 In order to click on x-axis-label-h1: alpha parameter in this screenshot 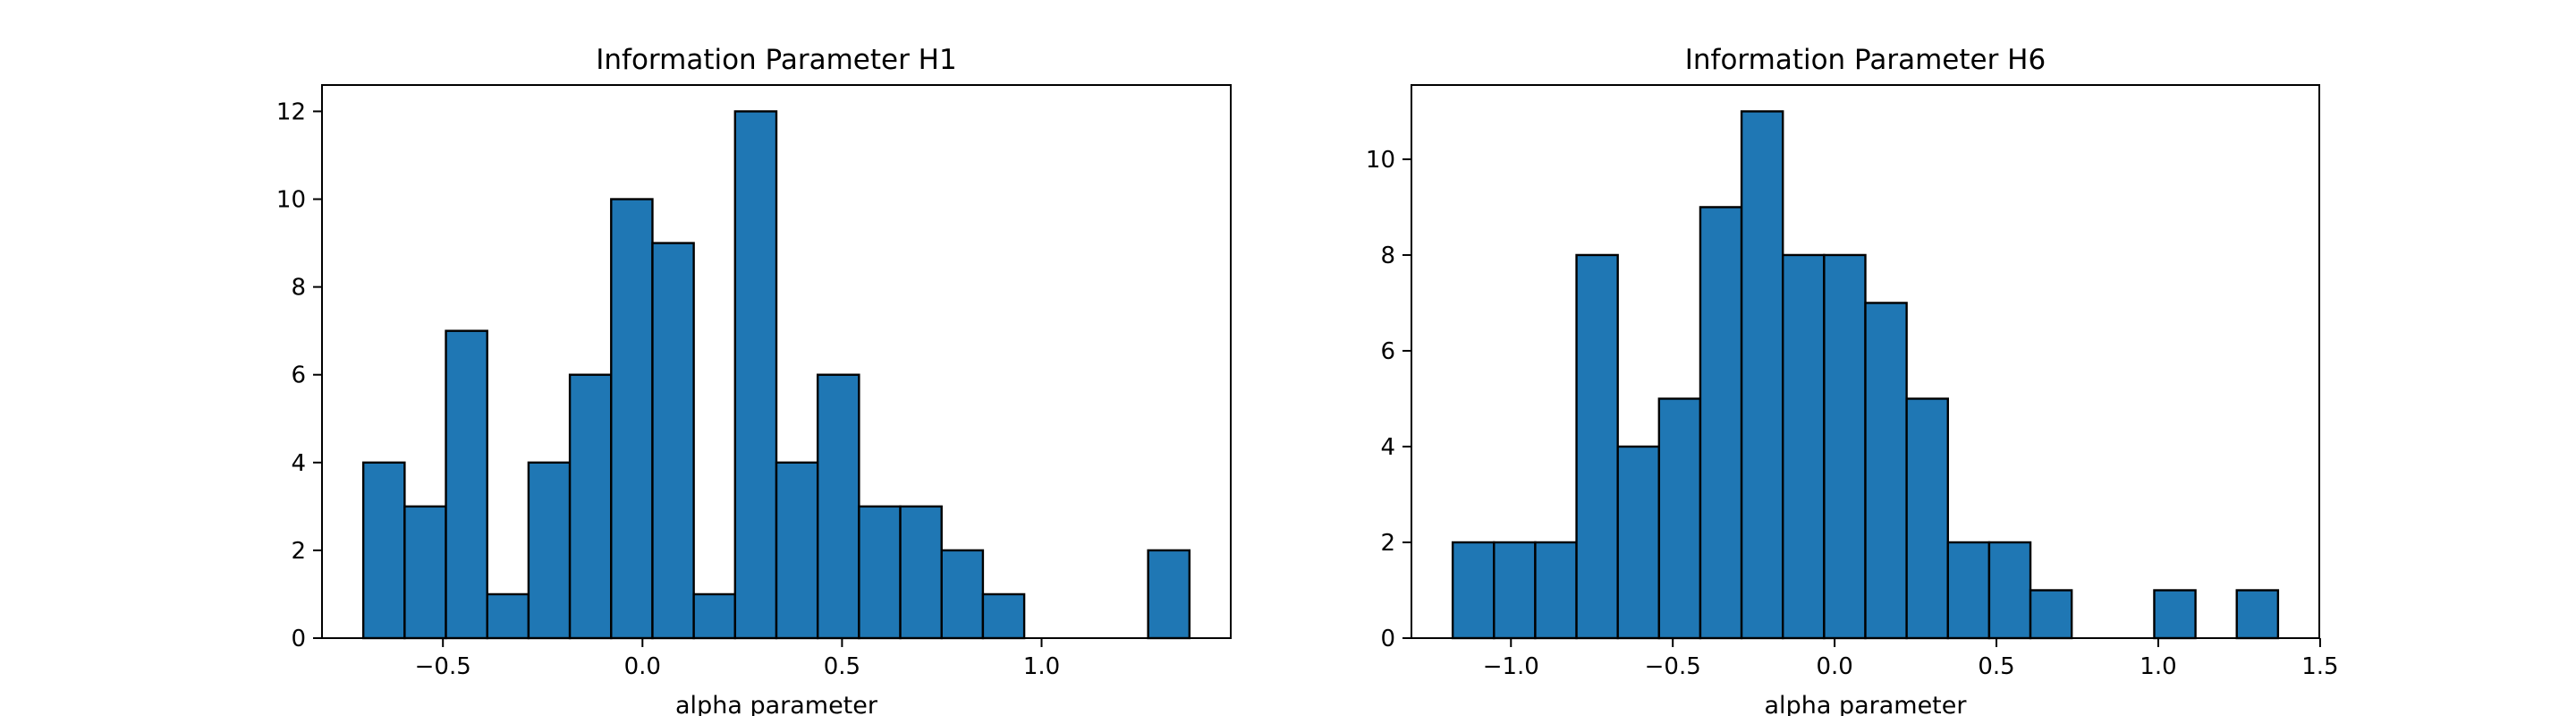, I will do `click(776, 704)`.